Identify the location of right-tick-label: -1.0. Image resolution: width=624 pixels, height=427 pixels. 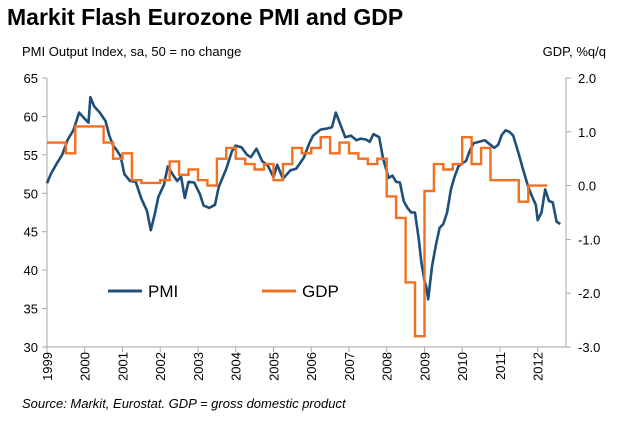
(589, 239).